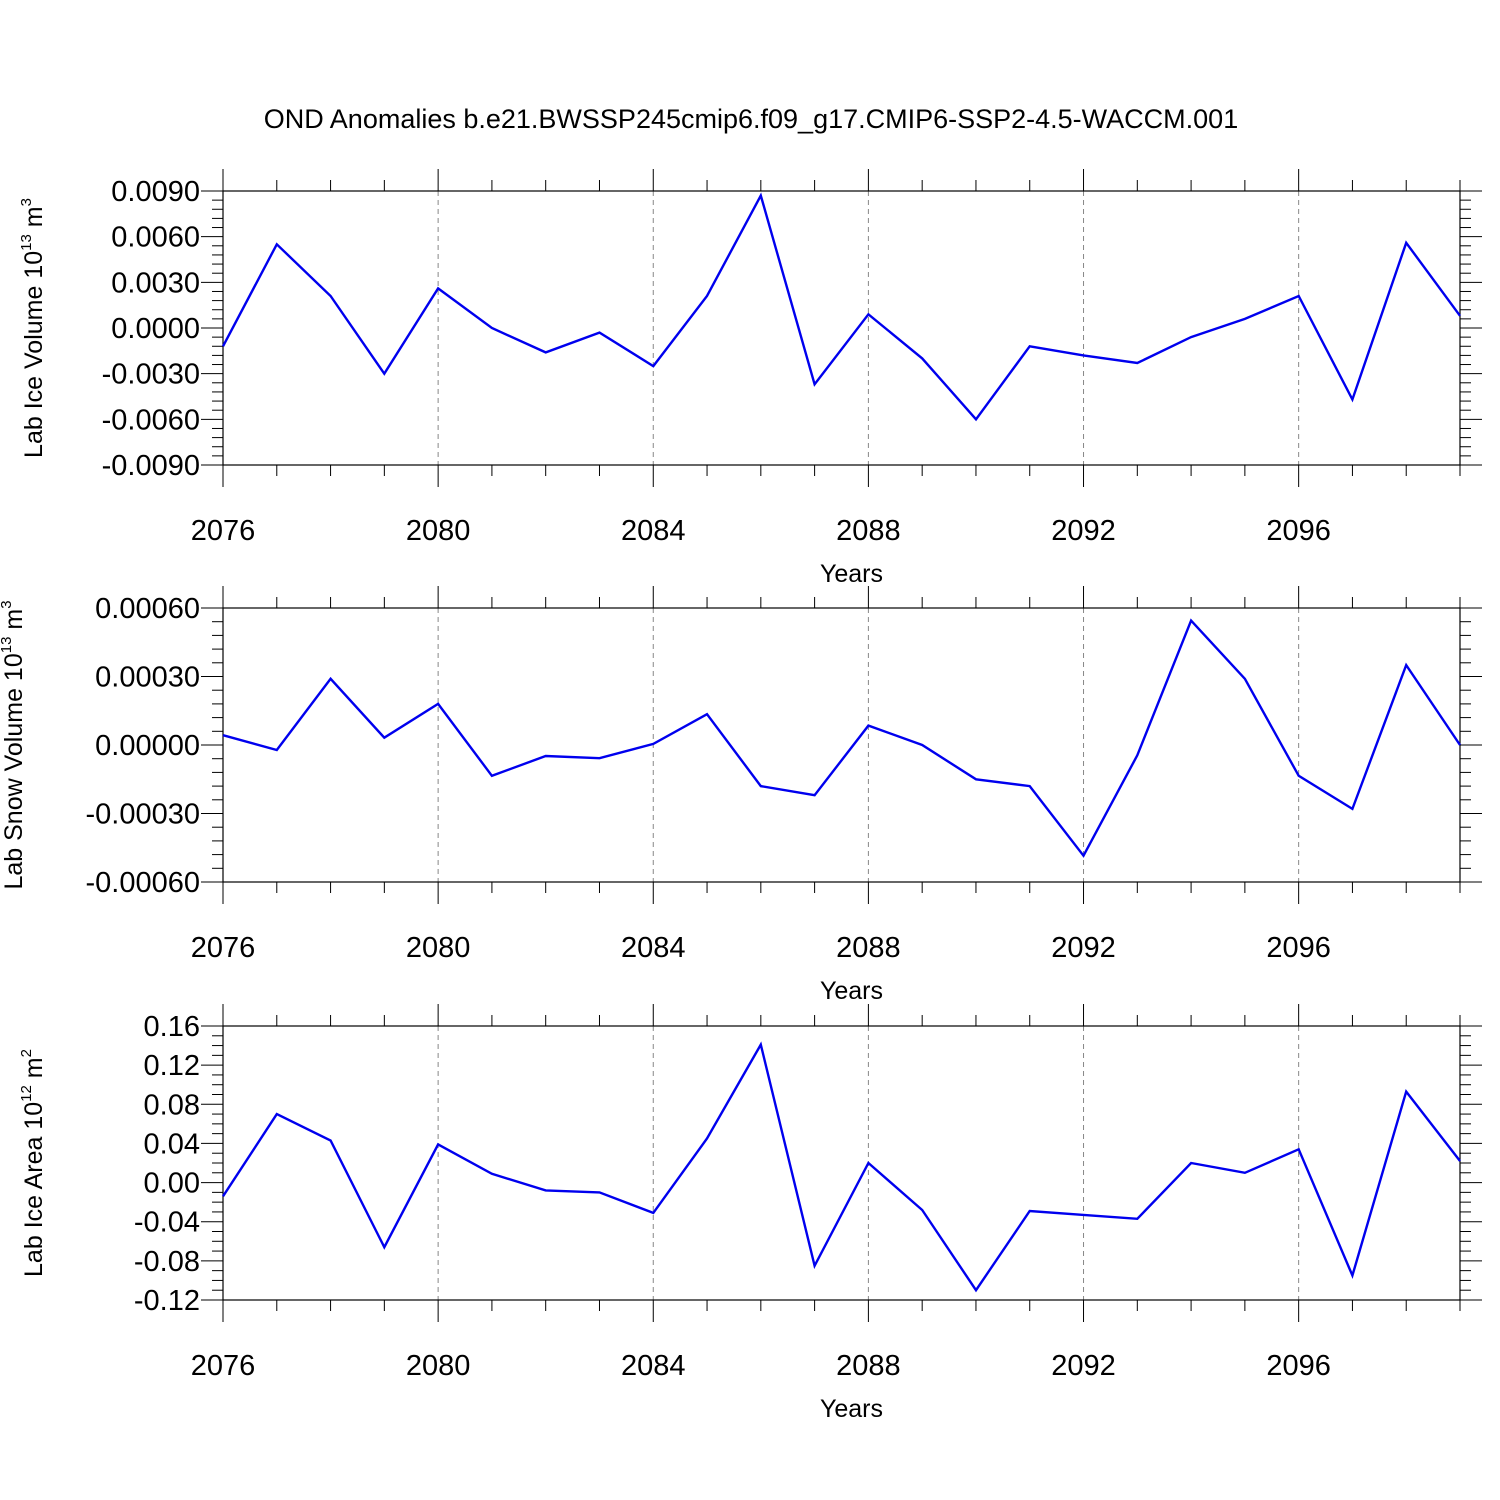 The image size is (1500, 1500). Describe the element at coordinates (172, 1184) in the screenshot. I see `y-tick-label: 0.00` at that location.